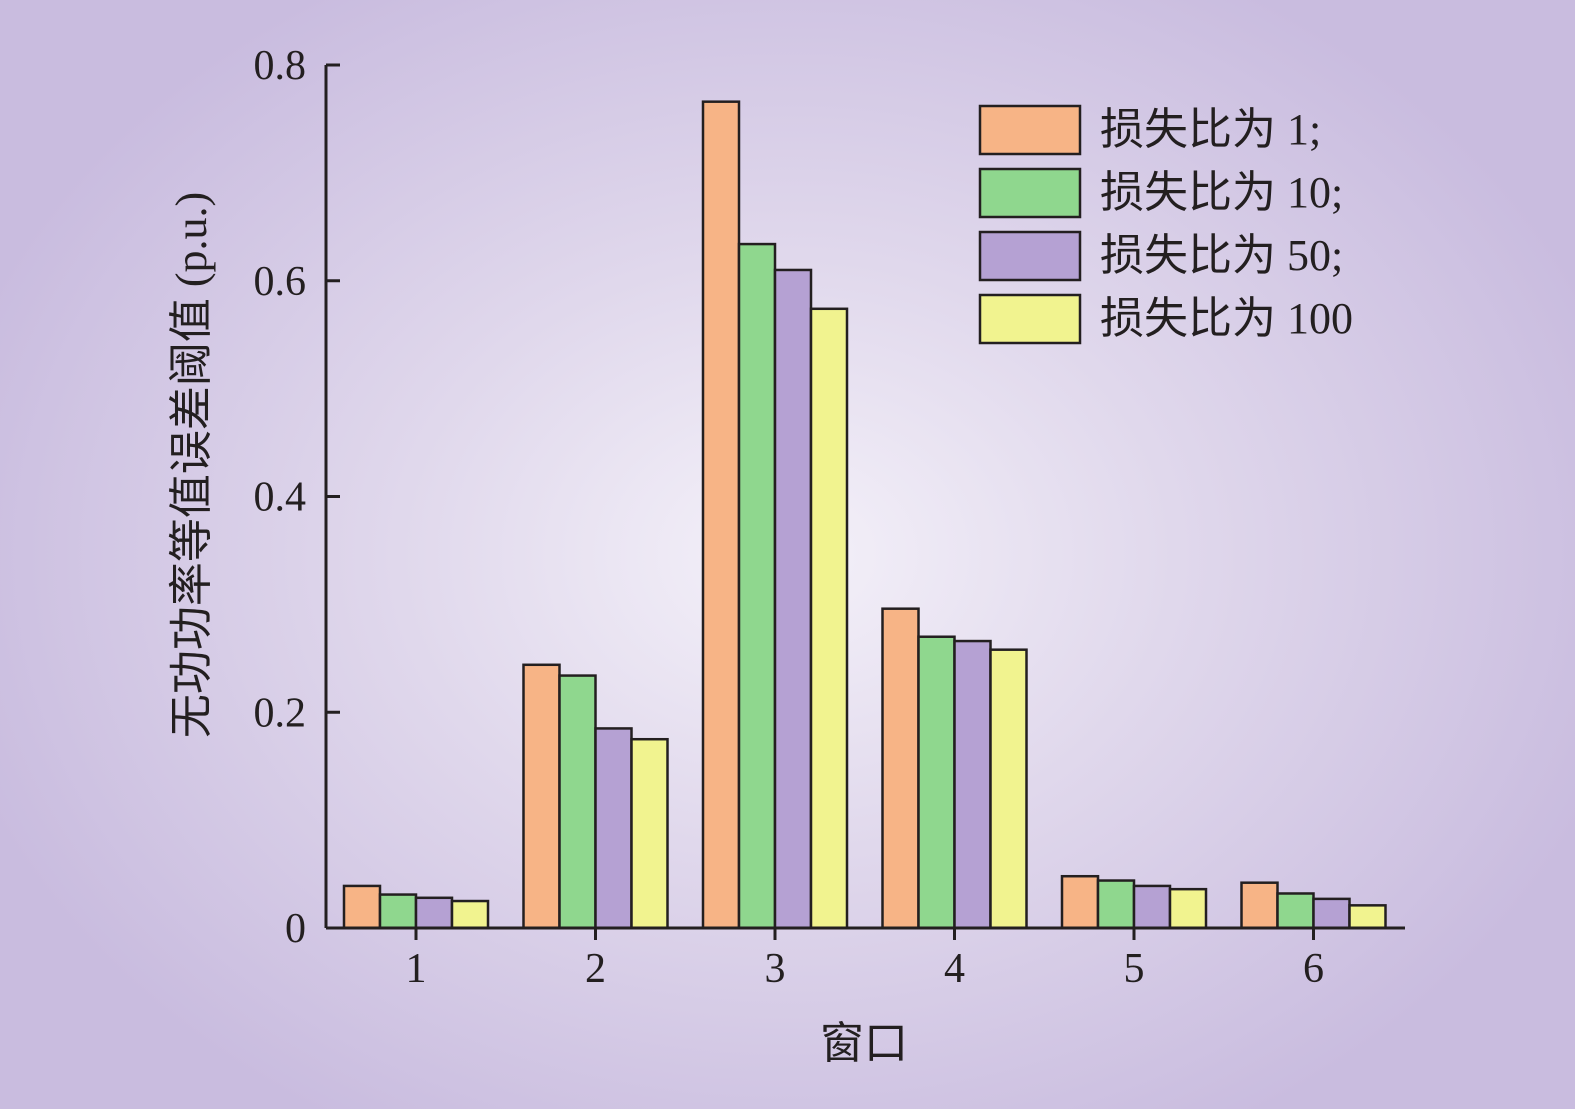  What do you see at coordinates (191, 465) in the screenshot?
I see `y-axis-title: 无功功率等值误差阈值 (p.u.)` at bounding box center [191, 465].